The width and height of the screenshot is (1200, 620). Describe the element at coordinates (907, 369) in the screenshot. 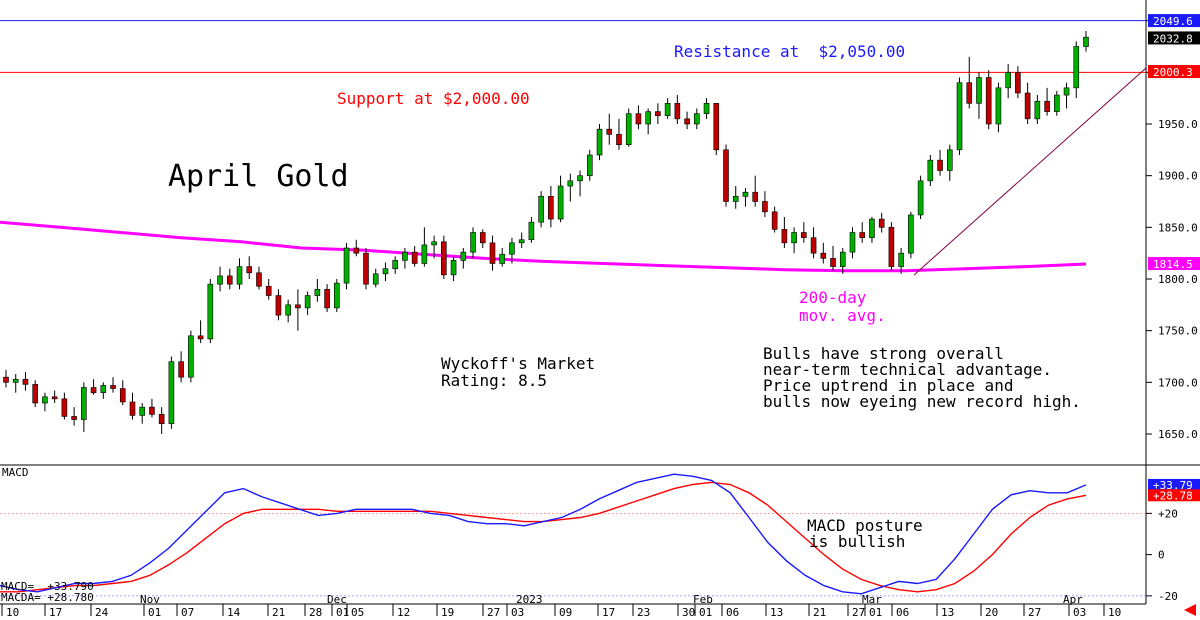

I see `commentary-line2: near-term technical advantage.` at that location.